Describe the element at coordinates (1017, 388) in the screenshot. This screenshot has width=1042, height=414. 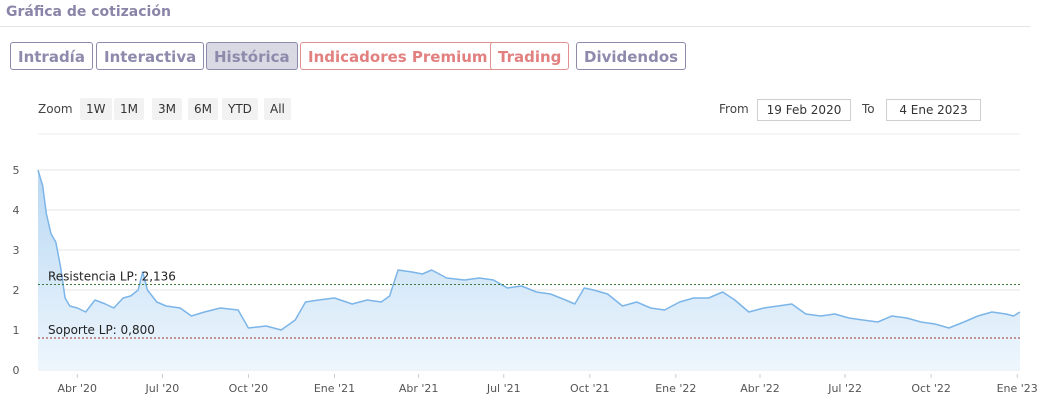
I see `x-tick-label: Ene '23` at that location.